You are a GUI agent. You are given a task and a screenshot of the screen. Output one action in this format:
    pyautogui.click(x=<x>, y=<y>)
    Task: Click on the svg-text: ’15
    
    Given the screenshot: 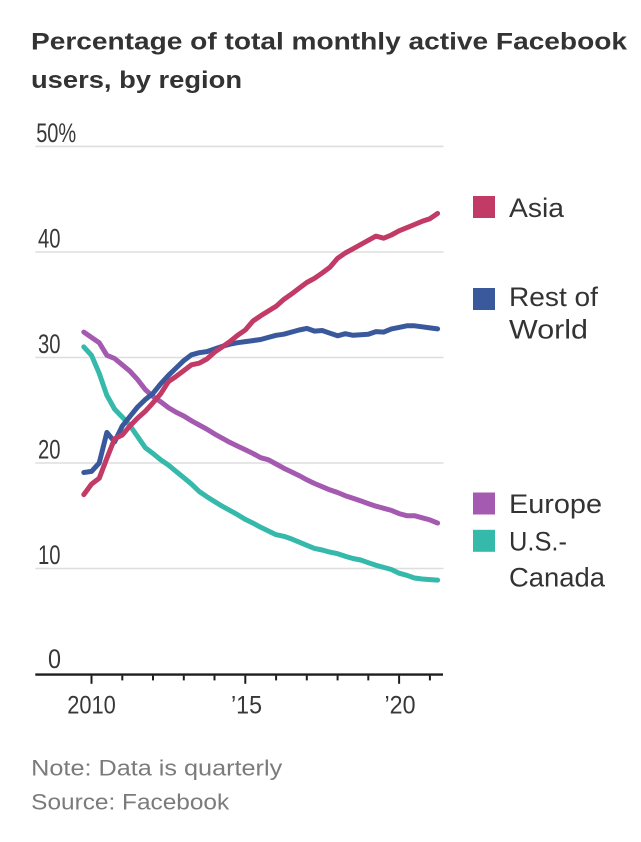 What is the action you would take?
    pyautogui.click(x=246, y=705)
    